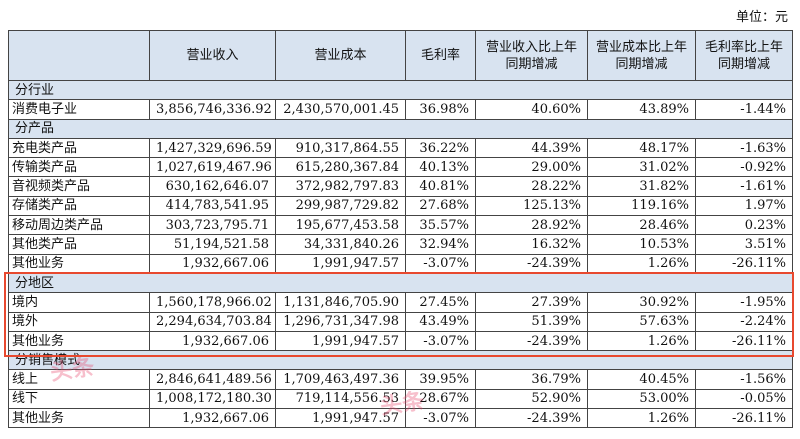 This screenshot has width=800, height=439. I want to click on section-row: 分产品, so click(400, 128).